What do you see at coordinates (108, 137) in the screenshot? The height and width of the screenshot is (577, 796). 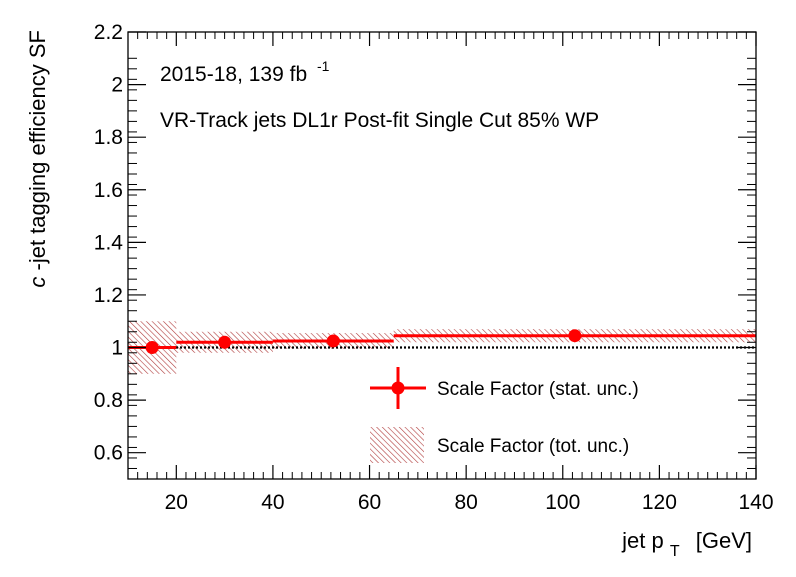 I see `y-tick-label: 1.8` at bounding box center [108, 137].